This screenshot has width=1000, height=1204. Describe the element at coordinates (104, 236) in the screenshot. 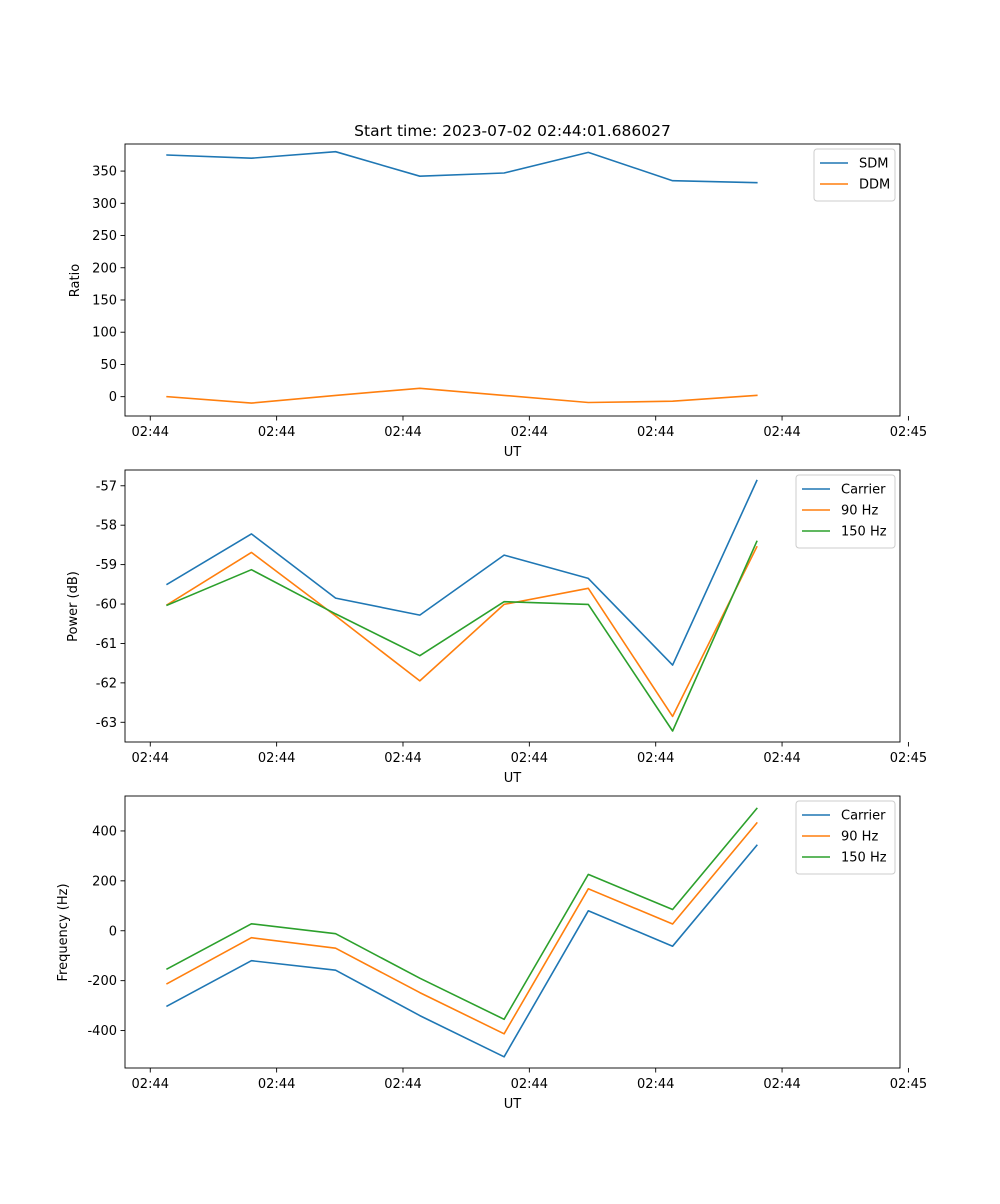

I see `y-tick-label: 250` at that location.